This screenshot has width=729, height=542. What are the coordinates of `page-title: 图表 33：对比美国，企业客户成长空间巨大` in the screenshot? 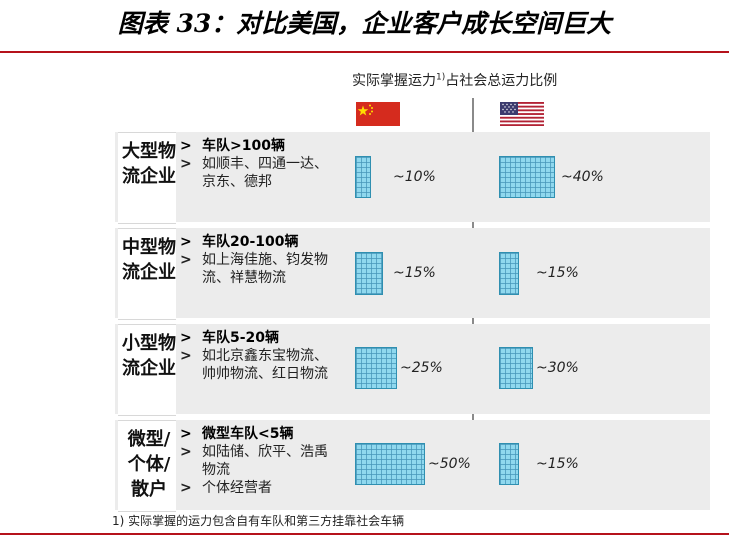 It's located at (364, 23).